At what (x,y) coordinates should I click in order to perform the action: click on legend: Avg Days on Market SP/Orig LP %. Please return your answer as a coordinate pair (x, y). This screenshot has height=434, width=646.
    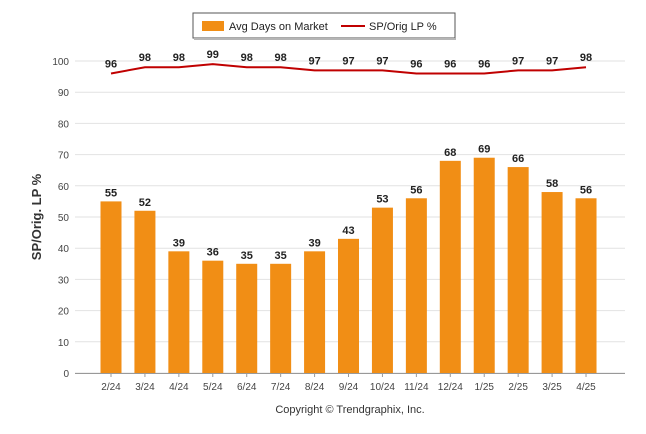
    Looking at the image, I should click on (324, 26).